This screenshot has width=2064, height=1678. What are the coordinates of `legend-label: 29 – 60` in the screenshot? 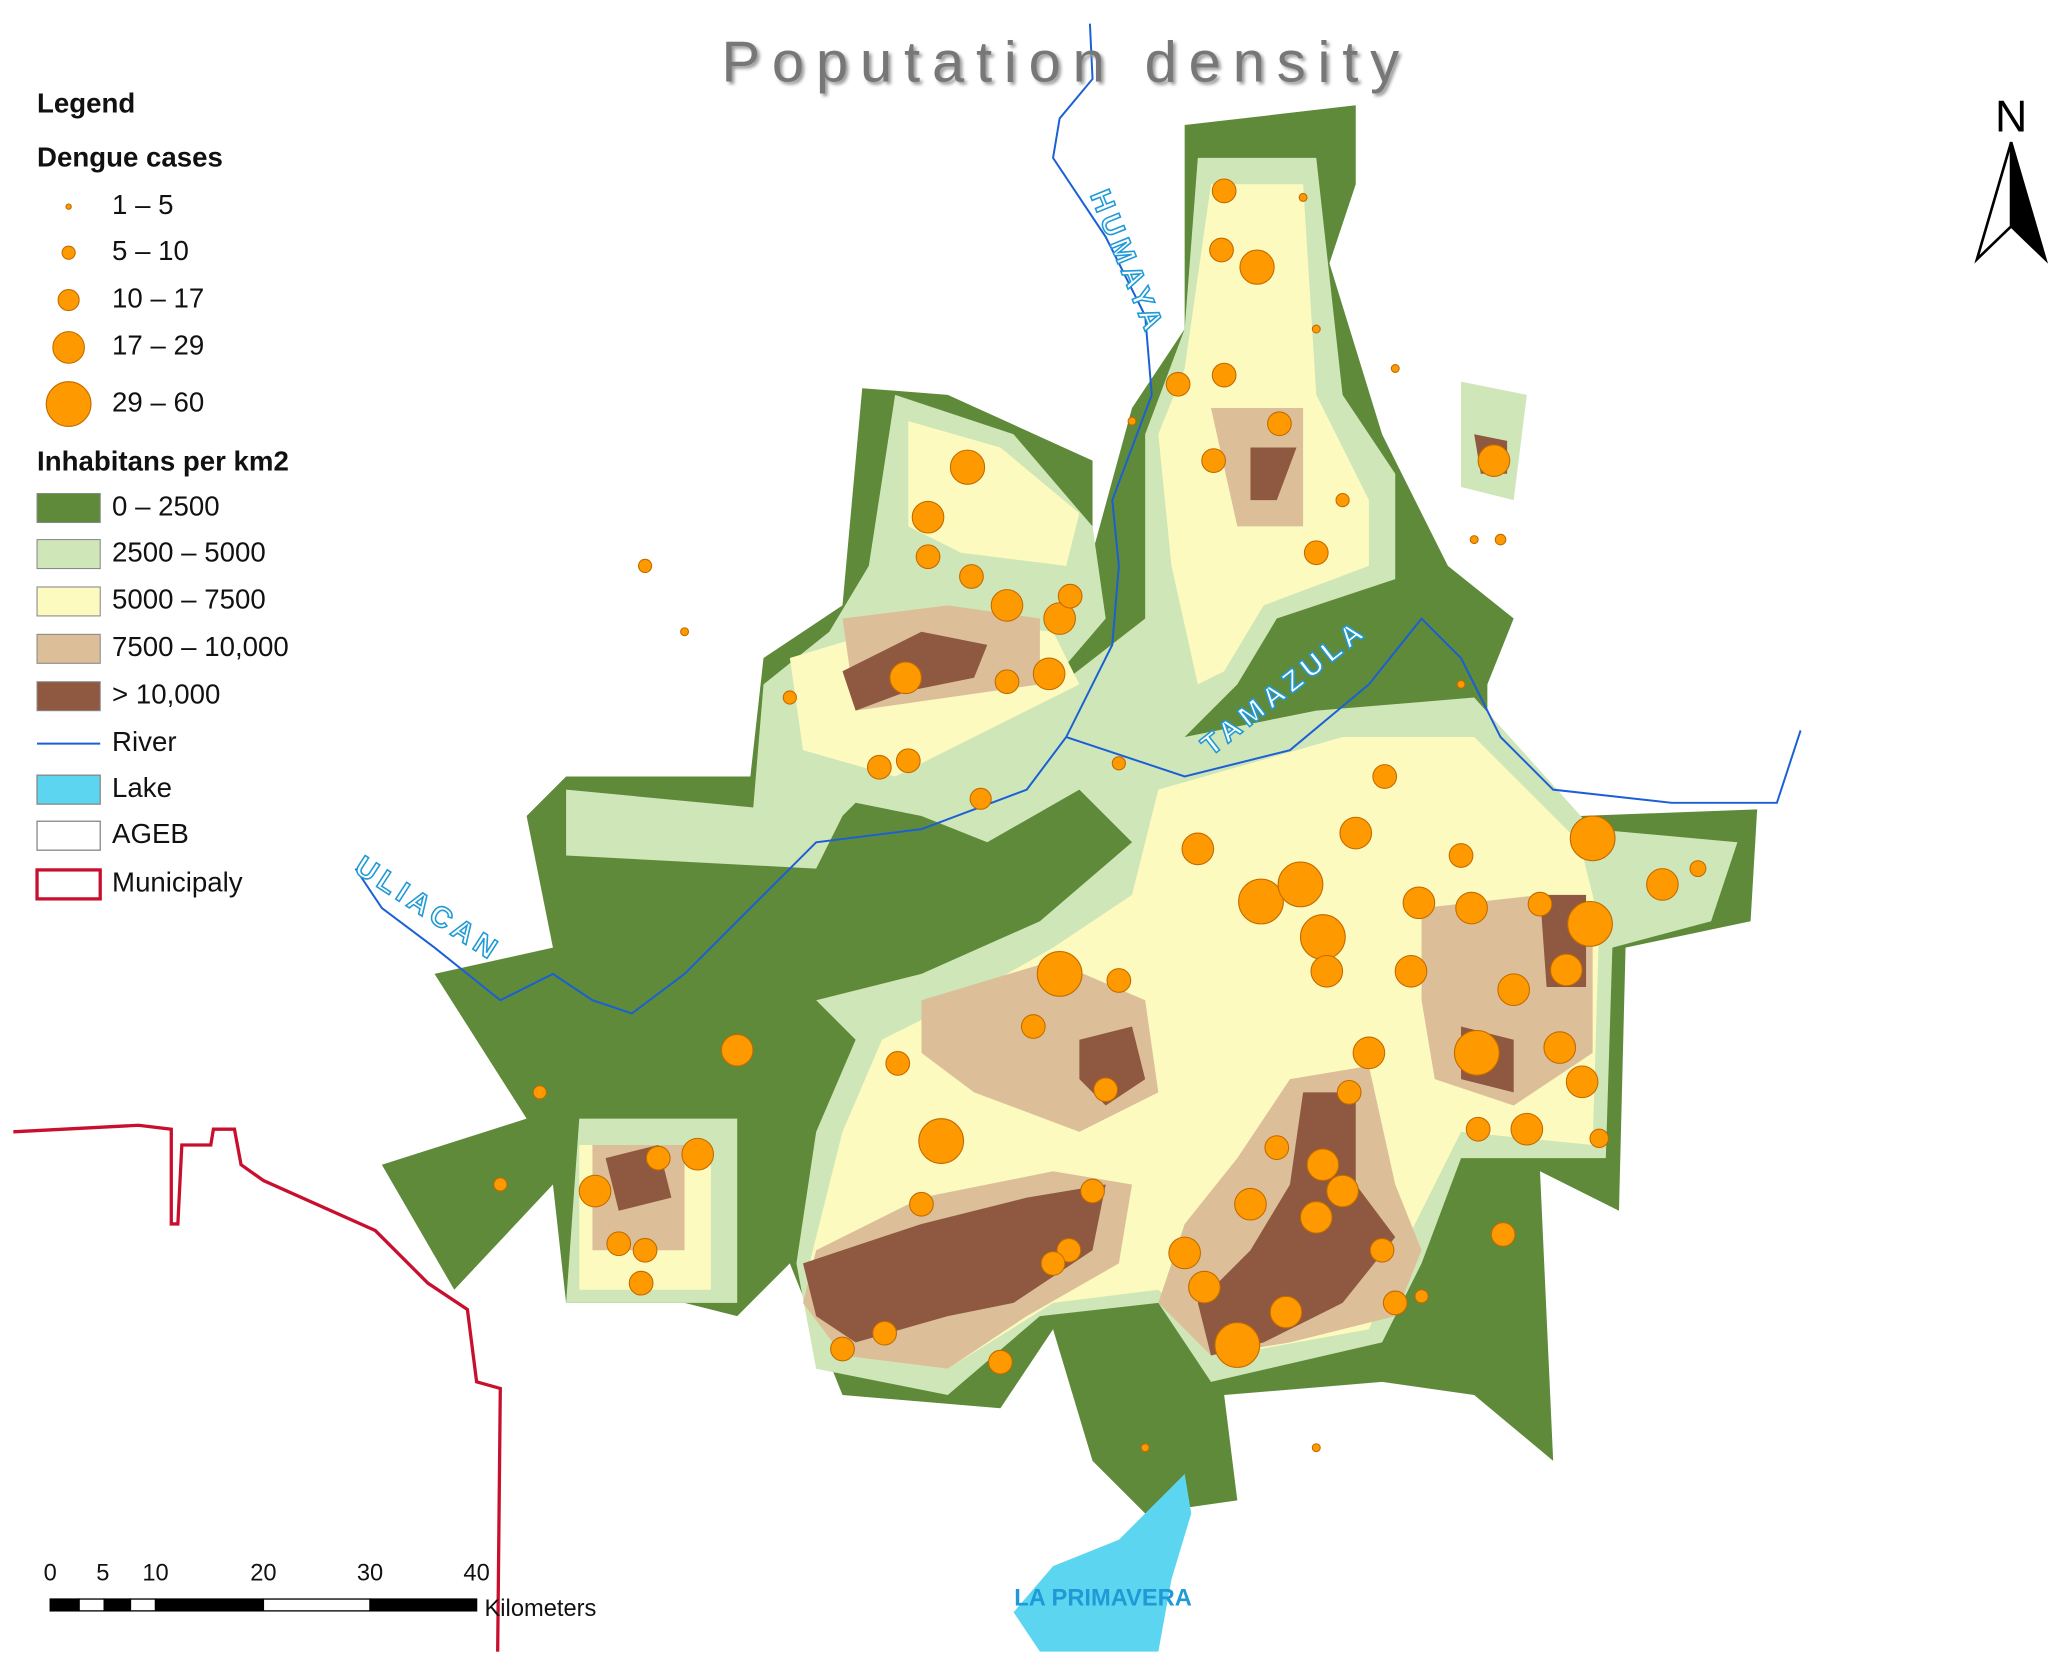 It's located at (158, 401).